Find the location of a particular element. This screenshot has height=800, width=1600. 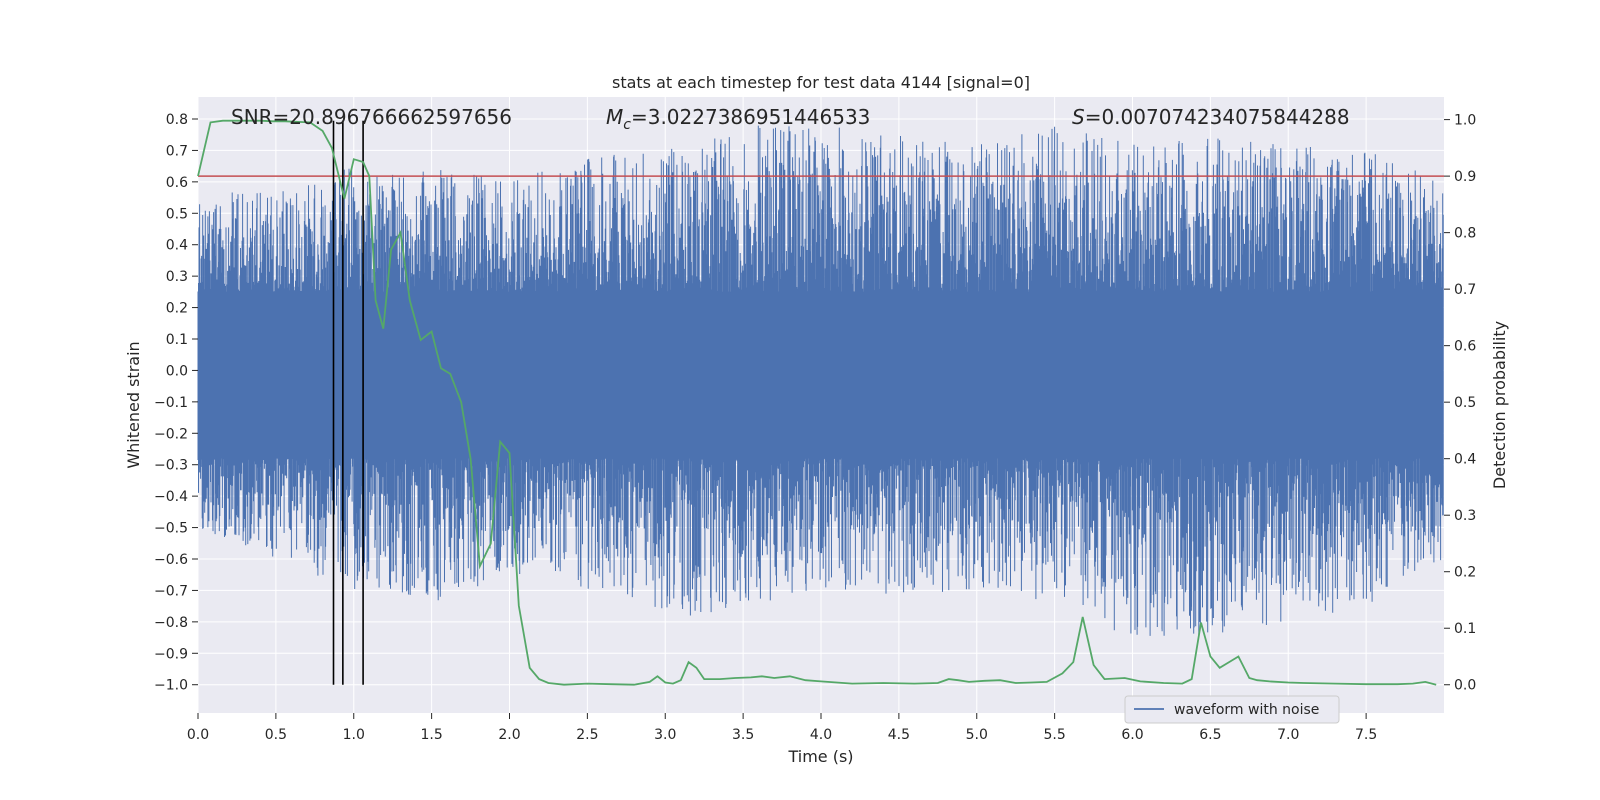

s-symbol: S is located at coordinates (1078, 117).